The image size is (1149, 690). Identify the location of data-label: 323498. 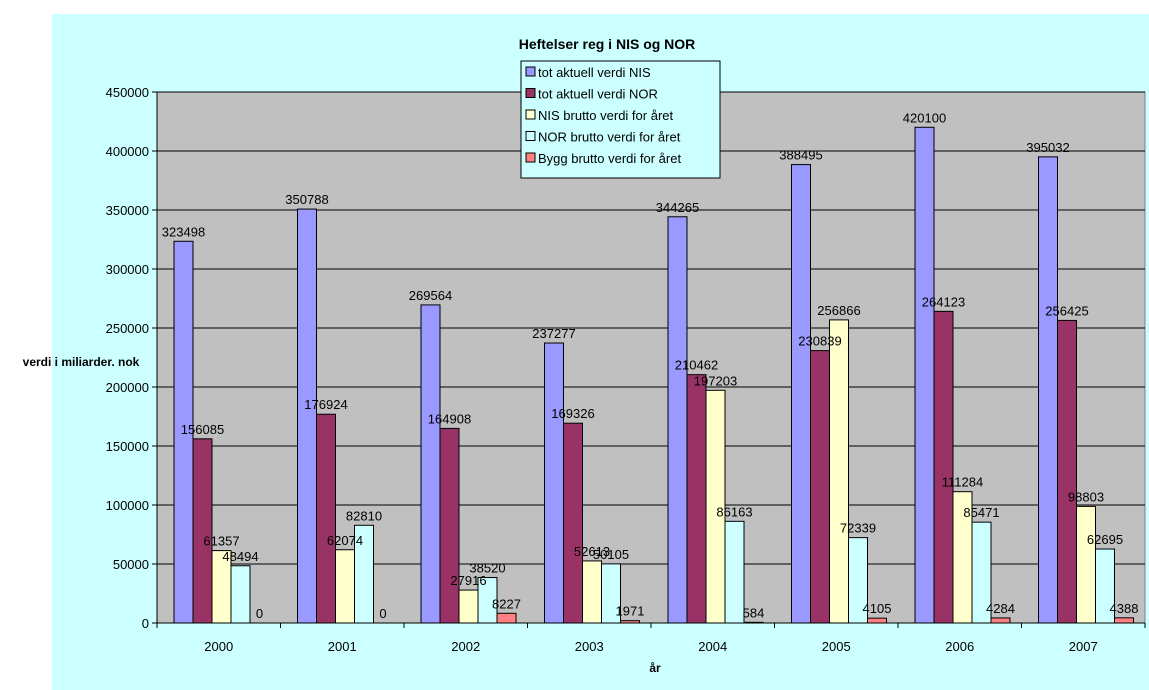
(183, 231).